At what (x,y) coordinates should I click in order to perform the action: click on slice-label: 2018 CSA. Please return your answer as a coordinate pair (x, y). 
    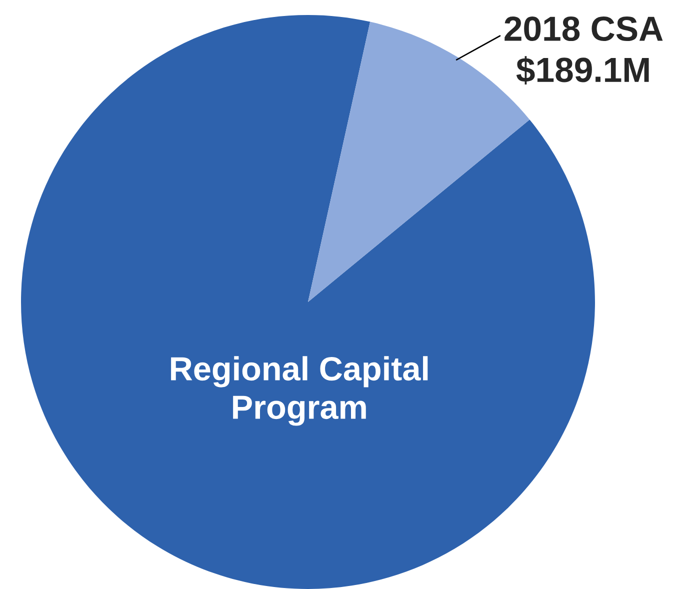
    Looking at the image, I should click on (583, 29).